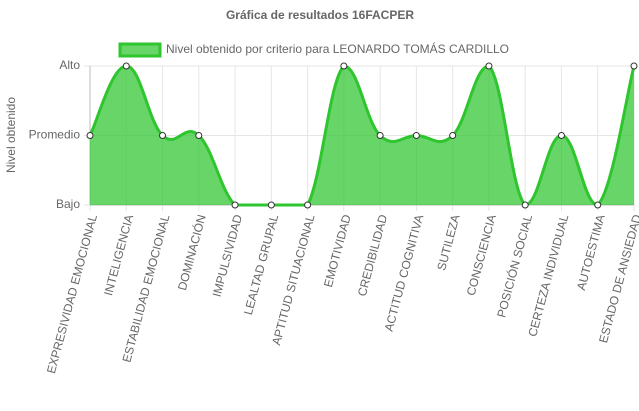 The image size is (639, 411). I want to click on chart-title: Gráfica de resultados 16FACPER, so click(320, 15).